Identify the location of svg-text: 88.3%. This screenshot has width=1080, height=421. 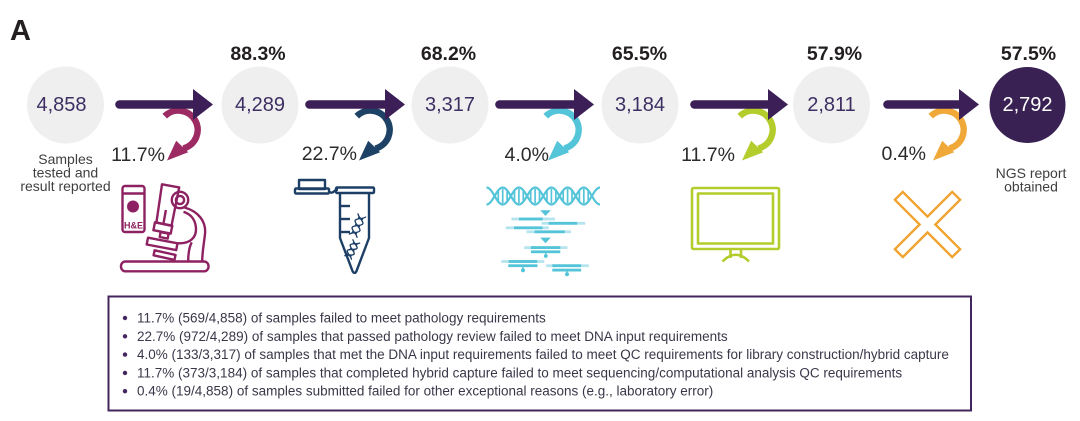
(257, 54).